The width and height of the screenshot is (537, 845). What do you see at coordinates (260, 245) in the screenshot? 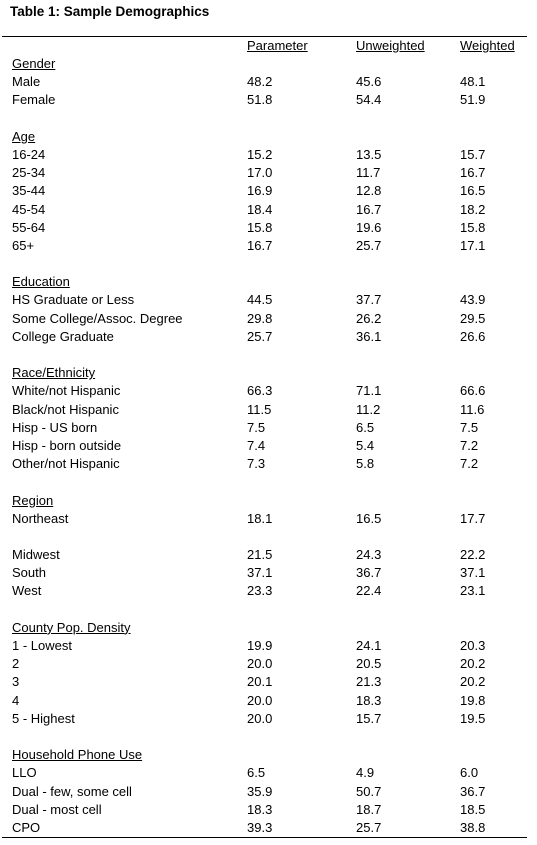
I see `parameter-value: 16.7` at bounding box center [260, 245].